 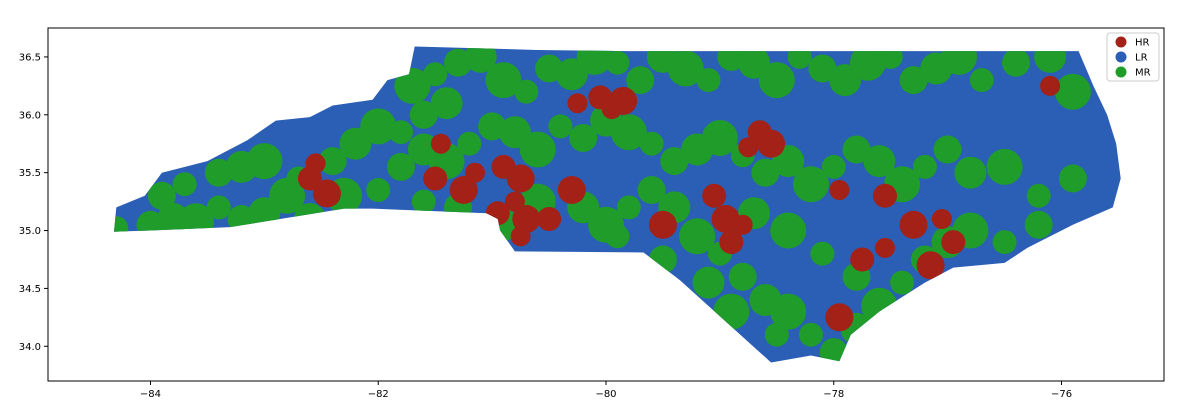 What do you see at coordinates (30, 289) in the screenshot?
I see `y-tick-label: 34.5` at bounding box center [30, 289].